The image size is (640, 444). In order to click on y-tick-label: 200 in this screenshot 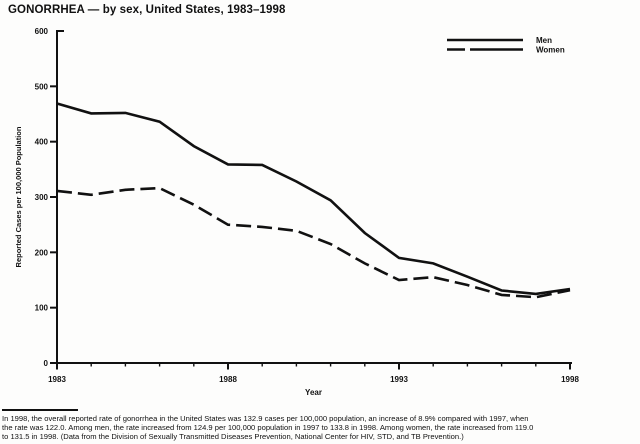, I will do `click(42, 252)`.